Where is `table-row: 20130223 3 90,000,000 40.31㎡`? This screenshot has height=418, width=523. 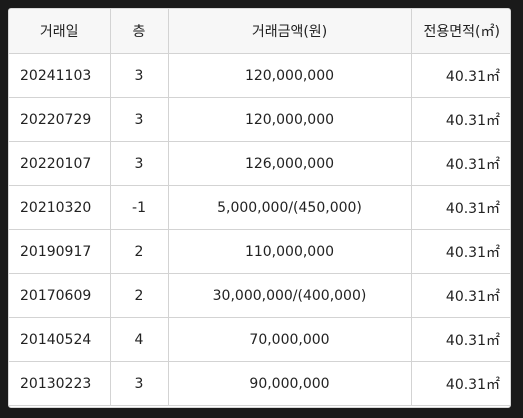 table-row: 20130223 3 90,000,000 40.31㎡ is located at coordinates (259, 383).